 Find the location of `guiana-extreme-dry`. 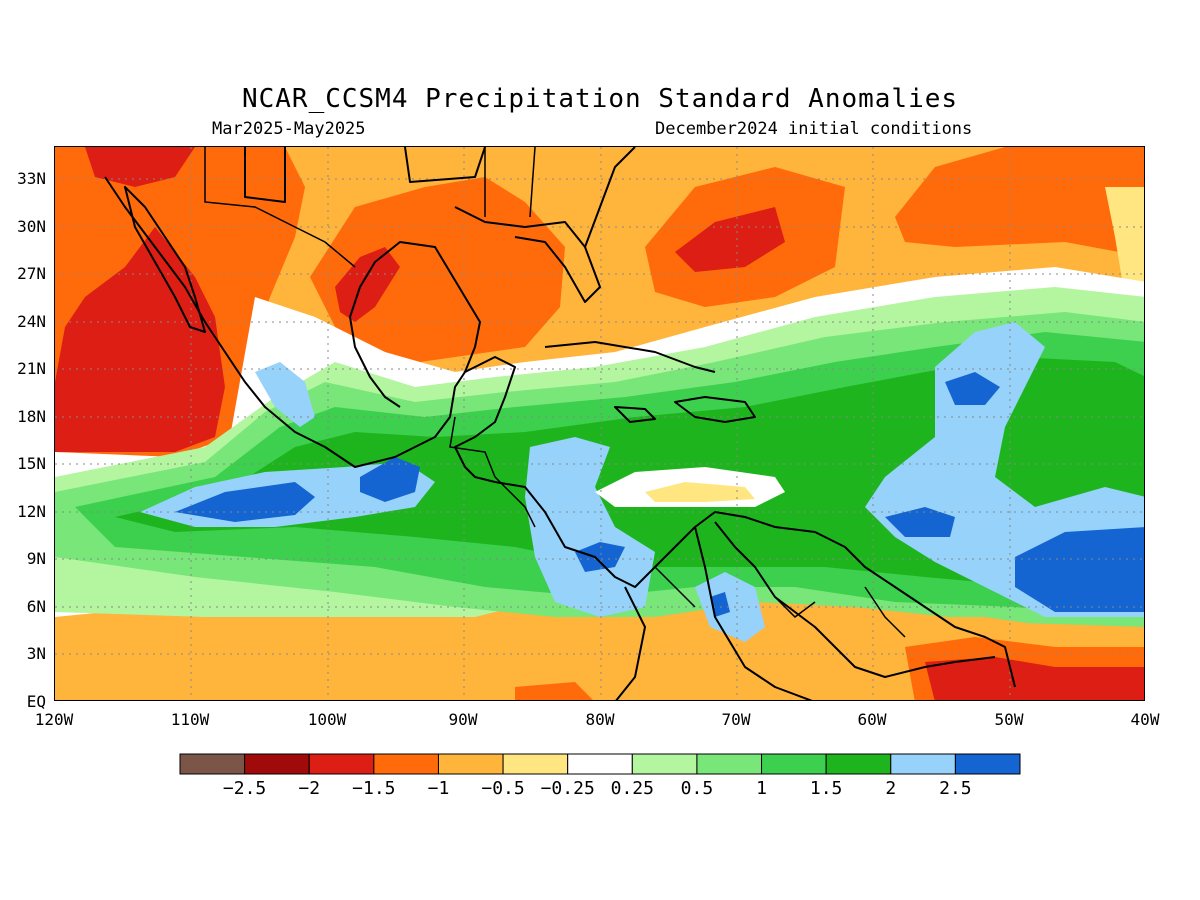

guiana-extreme-dry is located at coordinates (1034, 678).